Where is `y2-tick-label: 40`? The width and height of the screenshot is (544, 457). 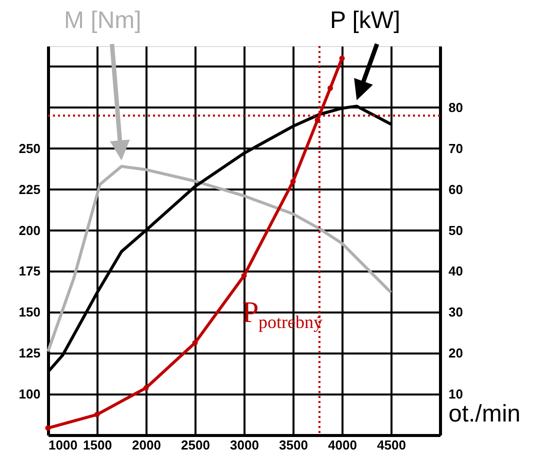
y2-tick-label: 40 is located at coordinates (455, 271).